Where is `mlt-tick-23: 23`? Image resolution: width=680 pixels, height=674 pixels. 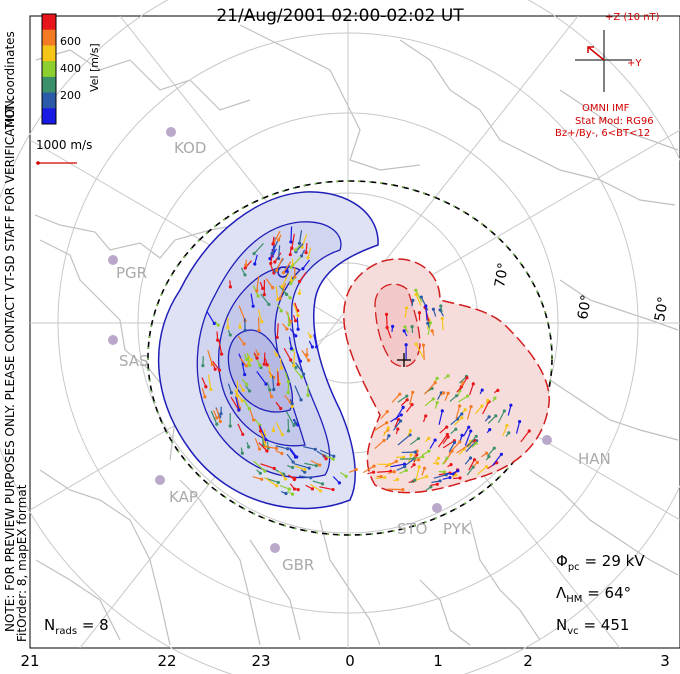 mlt-tick-23: 23 is located at coordinates (261, 661).